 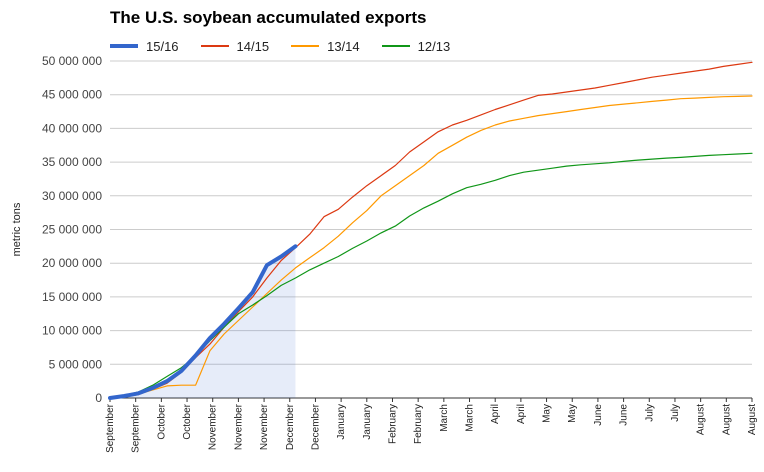 What do you see at coordinates (416, 46) in the screenshot?
I see `legend-item-12-13: 12/13` at bounding box center [416, 46].